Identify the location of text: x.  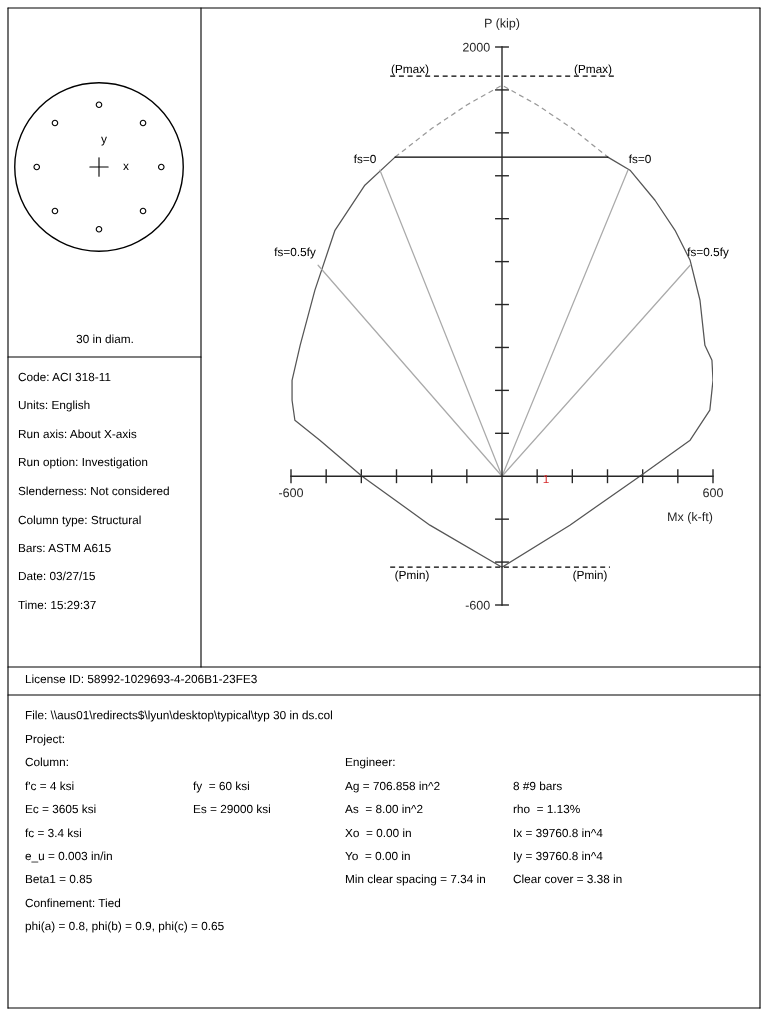
(126, 167).